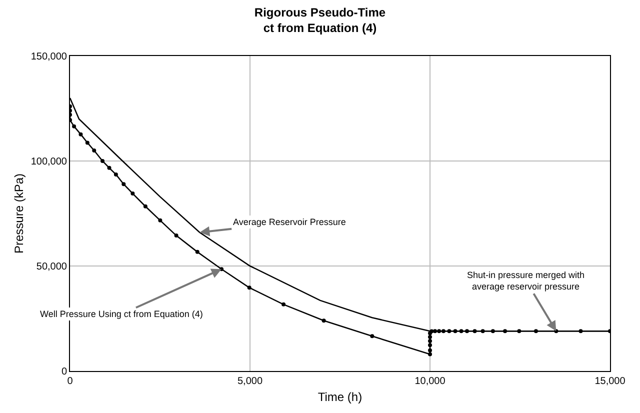 Image resolution: width=640 pixels, height=413 pixels. Describe the element at coordinates (49, 57) in the screenshot. I see `y-tick-label: 150,000` at that location.